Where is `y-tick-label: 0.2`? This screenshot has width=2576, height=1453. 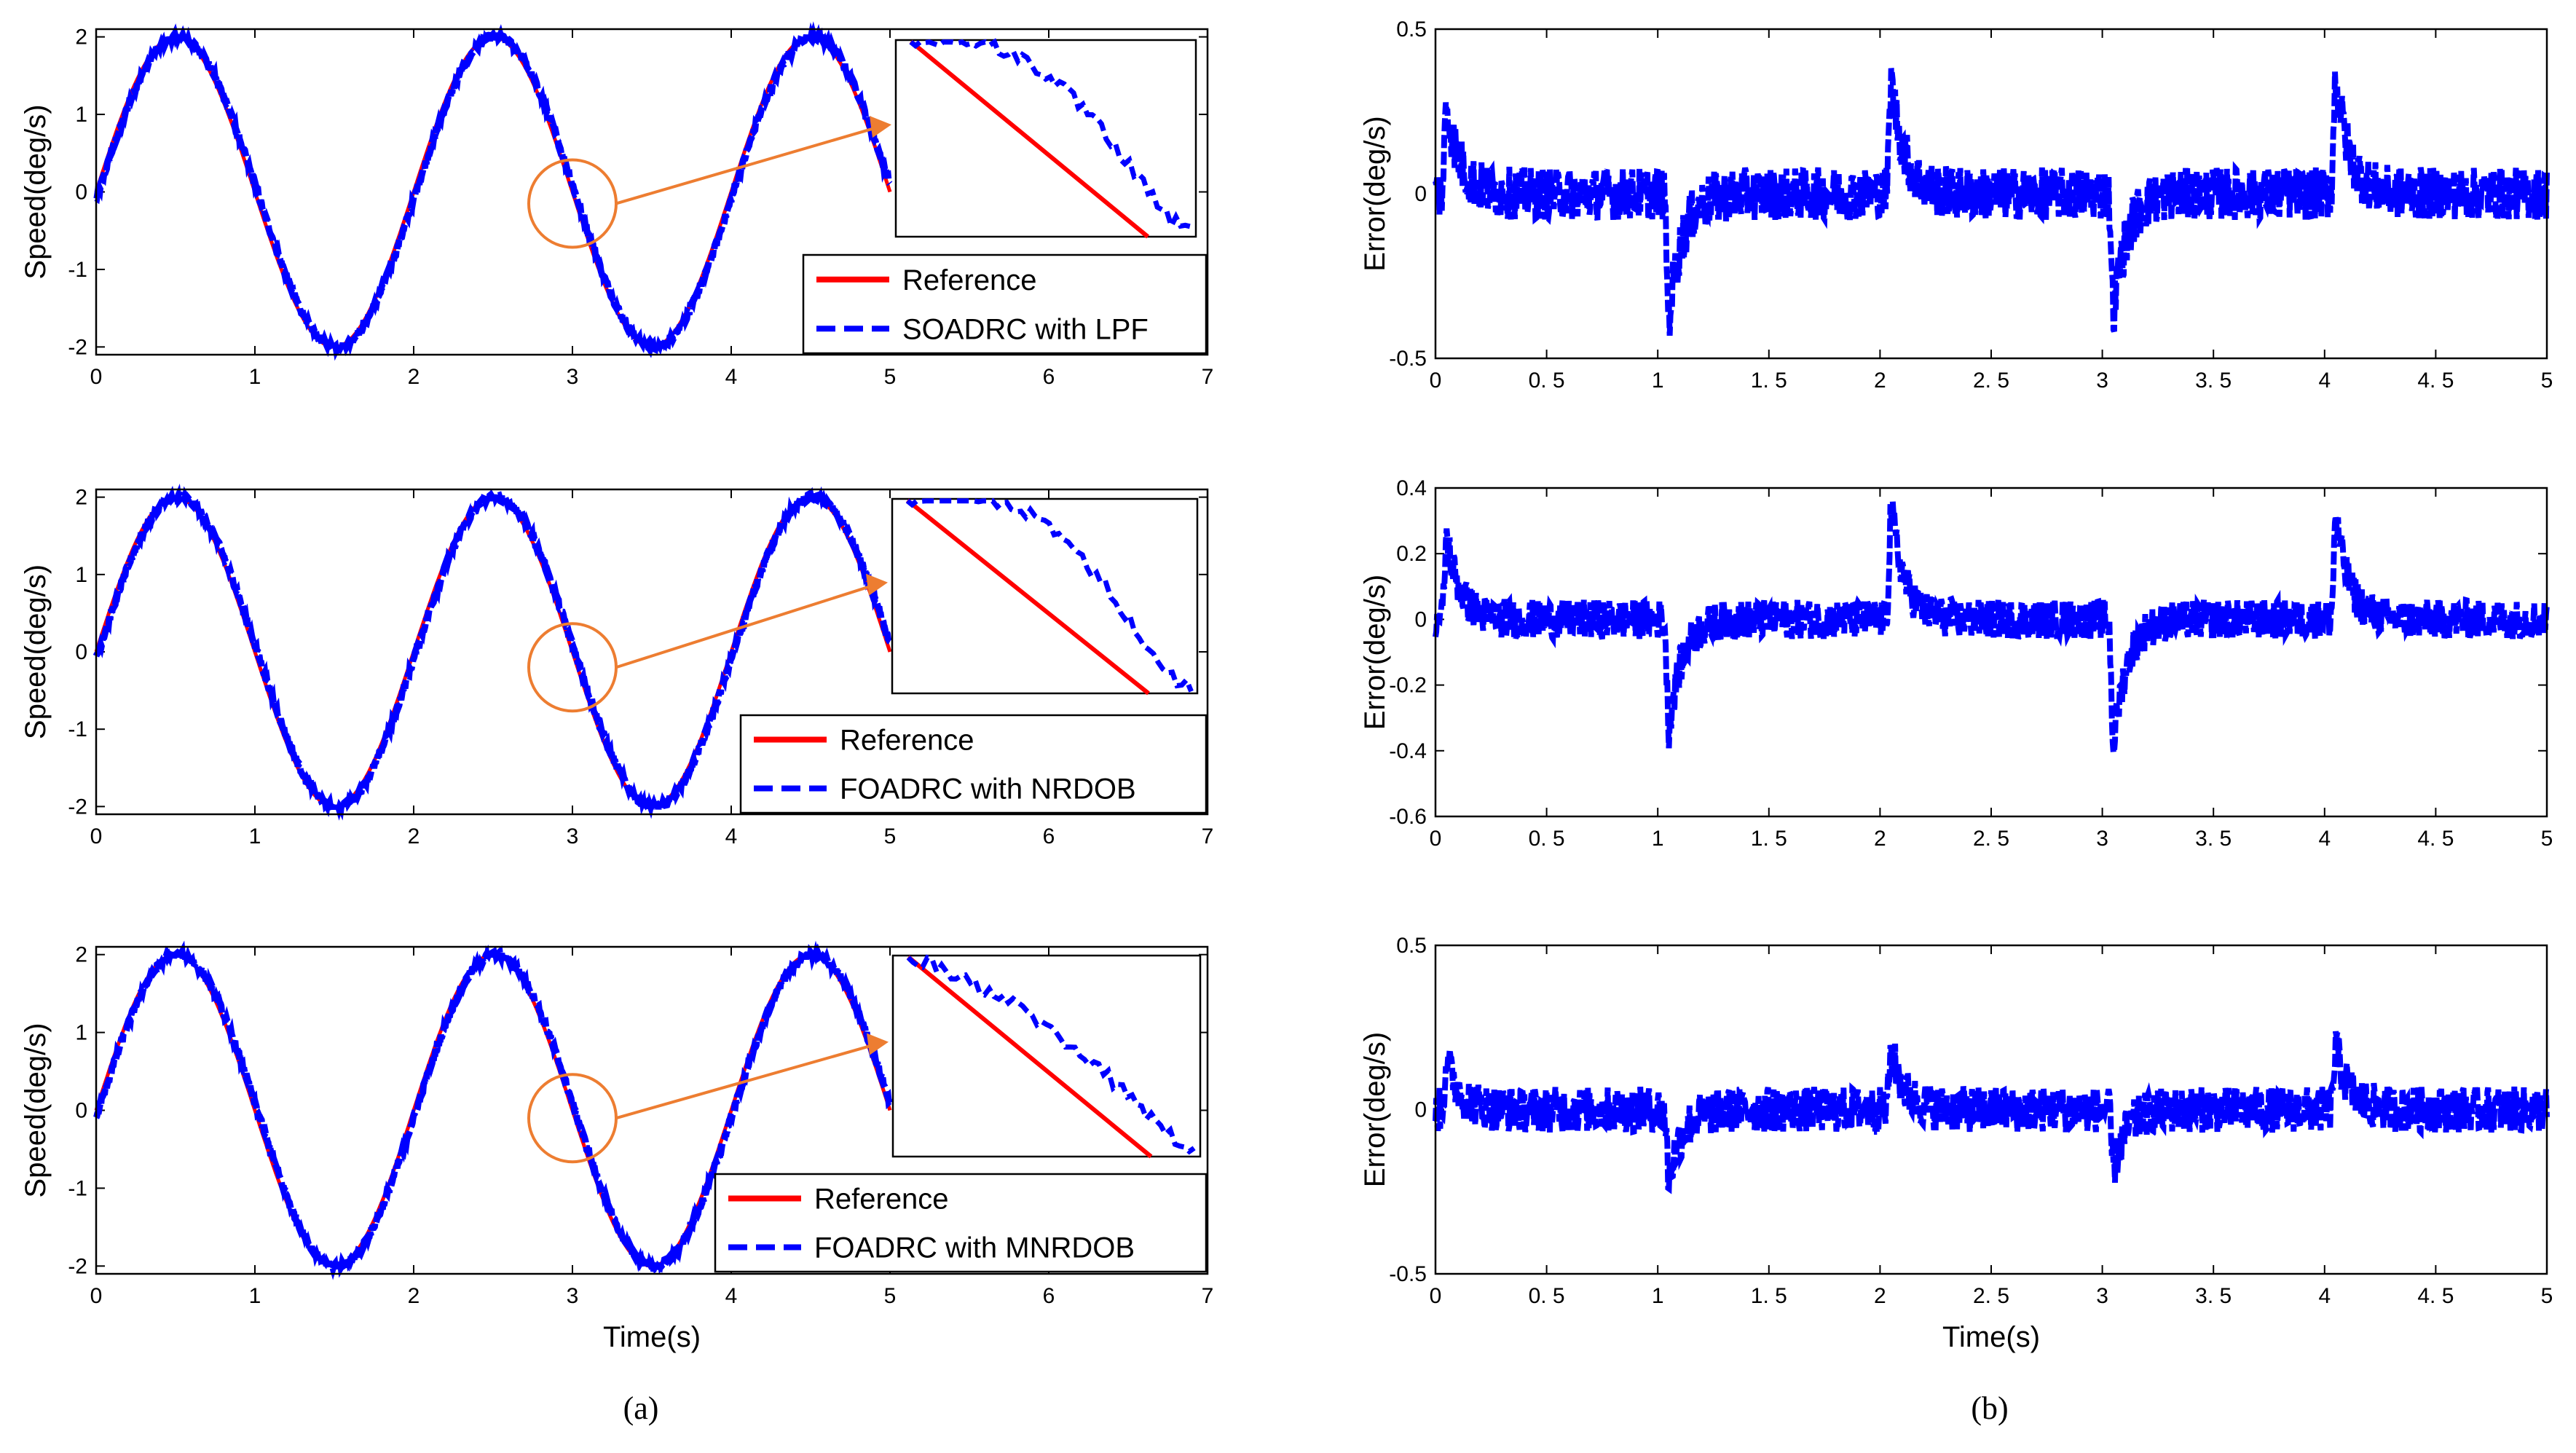
y-tick-label: 0.2 is located at coordinates (1411, 554).